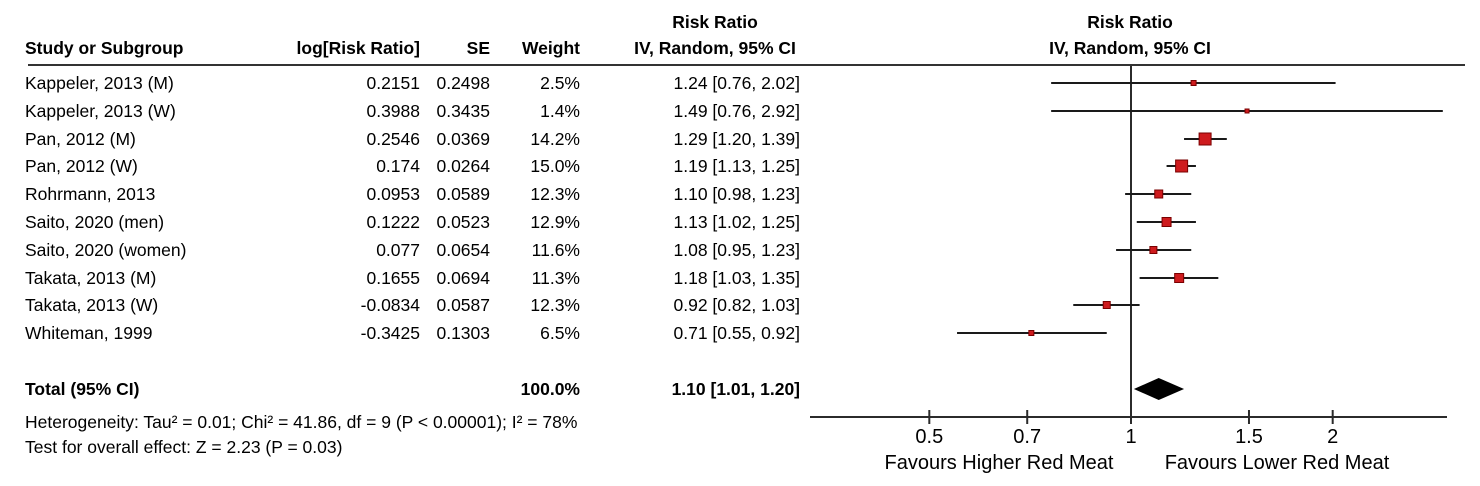 The width and height of the screenshot is (1480, 486). Describe the element at coordinates (737, 166) in the screenshot. I see `study-estimate: 1.19 [1.13, 1.25]` at that location.